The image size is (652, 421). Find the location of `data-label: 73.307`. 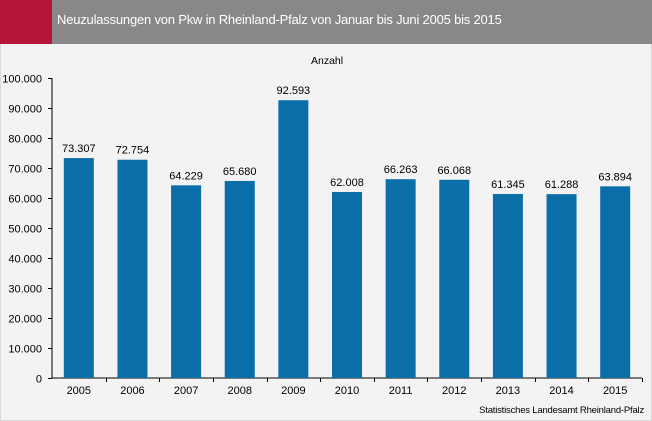

data-label: 73.307 is located at coordinates (79, 149).